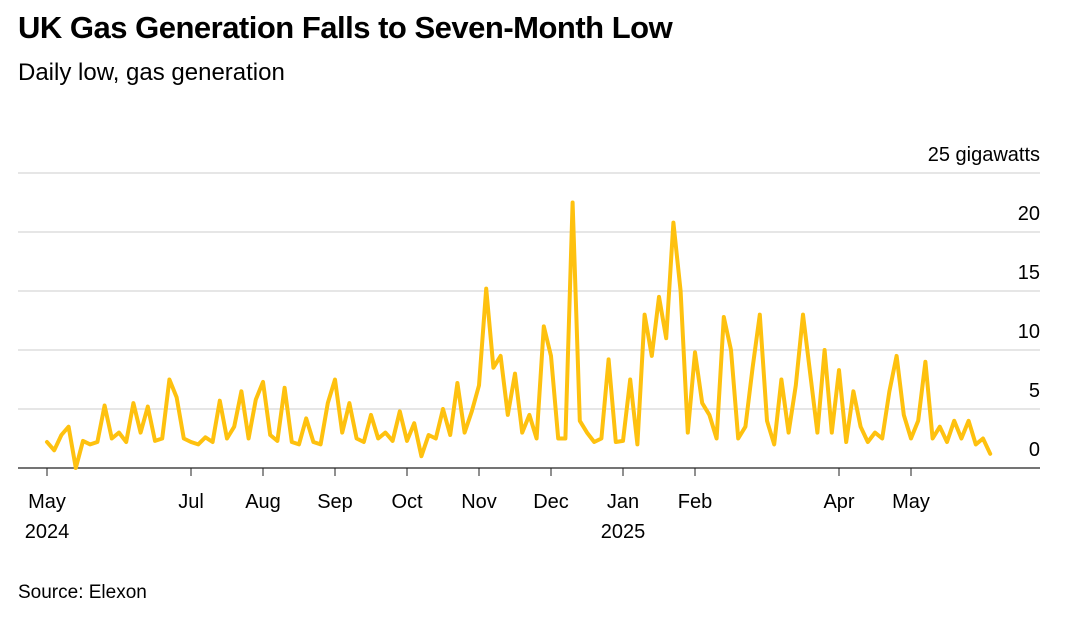 The width and height of the screenshot is (1080, 630). Describe the element at coordinates (984, 155) in the screenshot. I see `y-tick-label: 25 gigawatts` at that location.